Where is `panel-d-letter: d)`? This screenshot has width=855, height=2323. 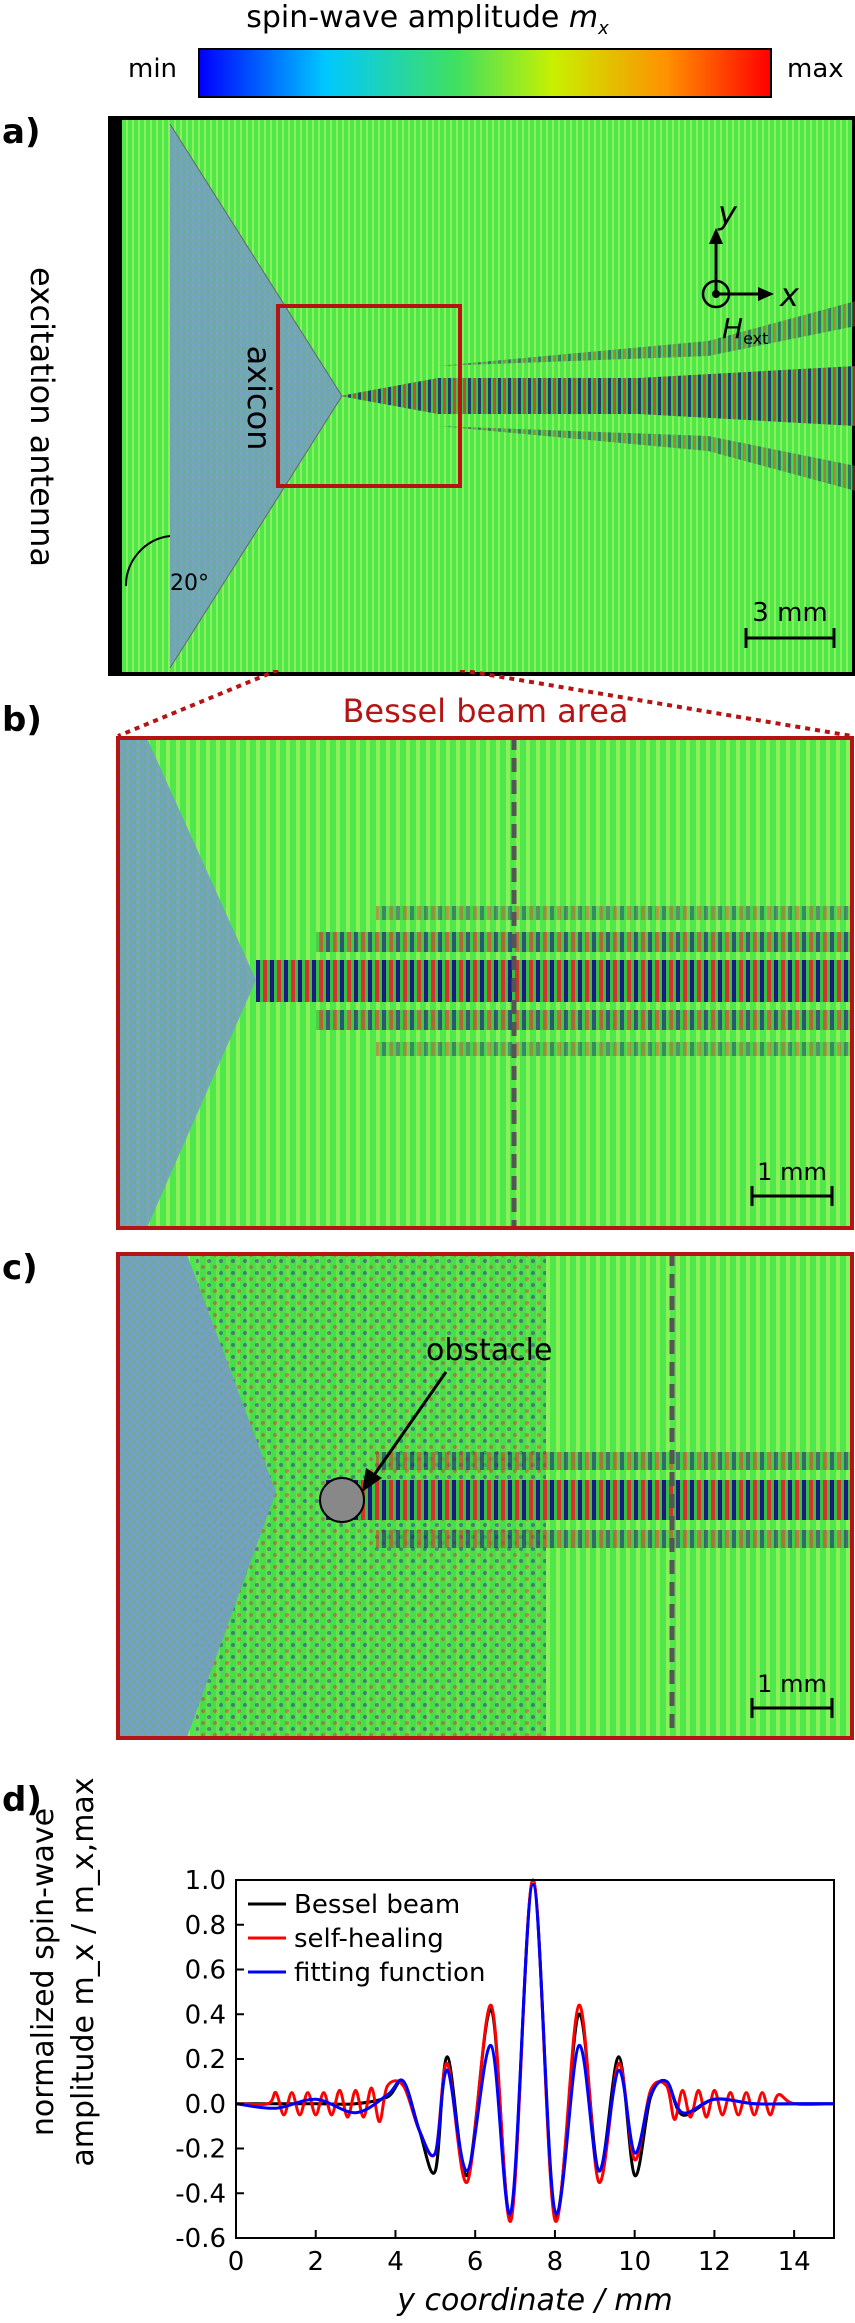
panel-d-letter: d) is located at coordinates (22, 1800).